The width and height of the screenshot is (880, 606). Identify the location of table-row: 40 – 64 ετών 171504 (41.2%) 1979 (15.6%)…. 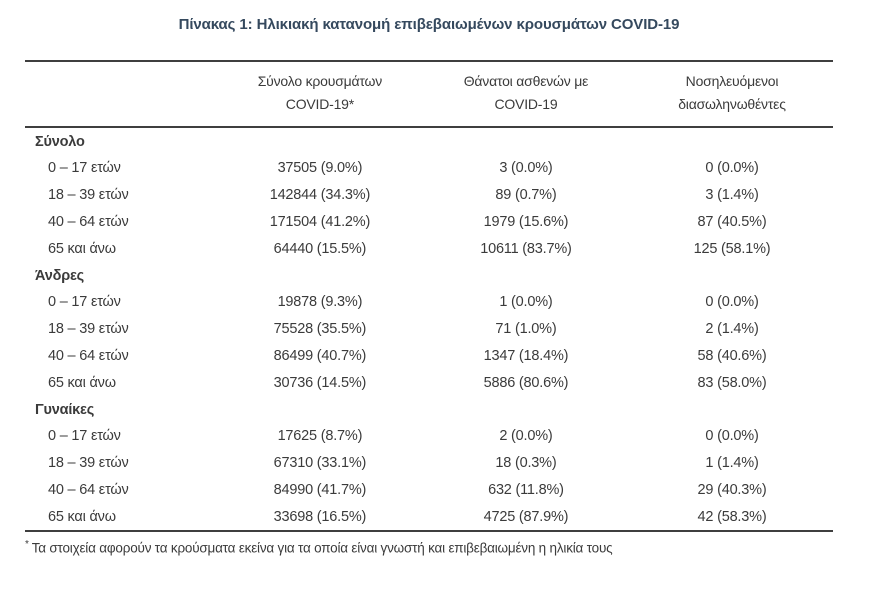
(429, 222).